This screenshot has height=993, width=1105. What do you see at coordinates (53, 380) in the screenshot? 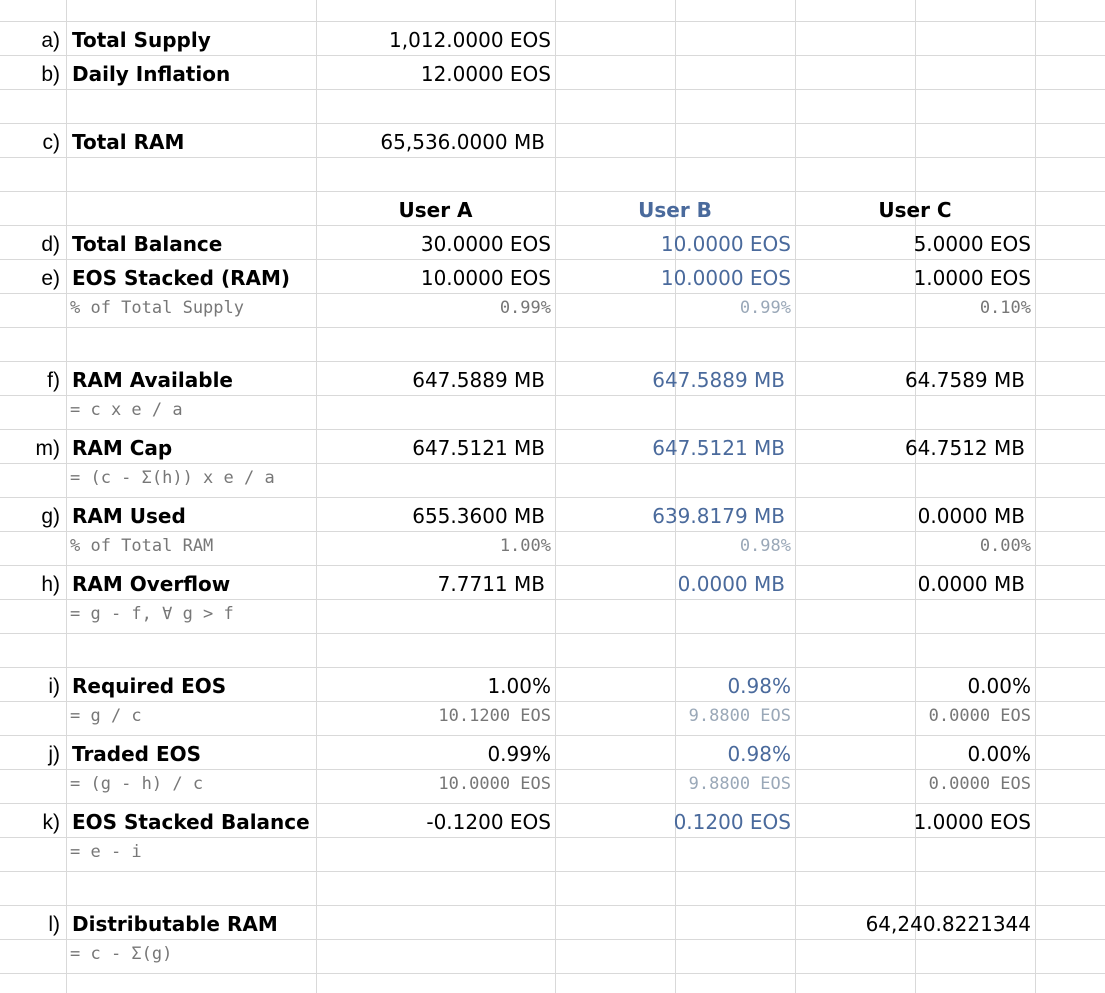
I see `row-label: f)` at bounding box center [53, 380].